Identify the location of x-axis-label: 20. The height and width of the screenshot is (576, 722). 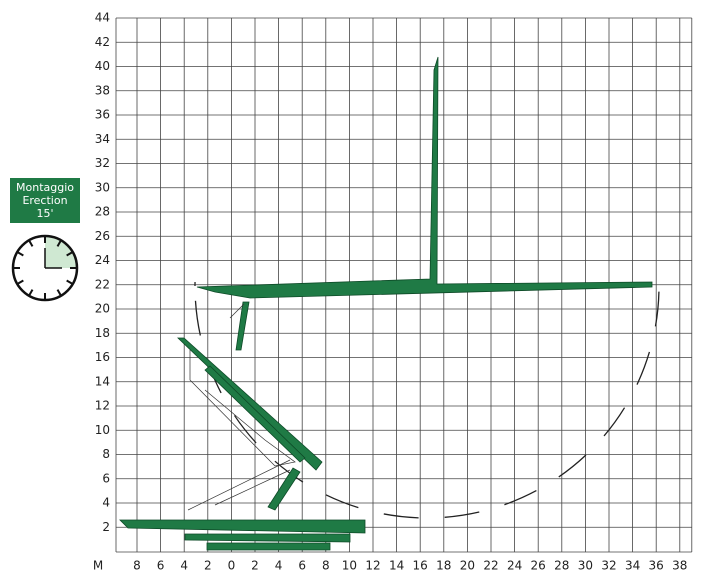
(467, 566).